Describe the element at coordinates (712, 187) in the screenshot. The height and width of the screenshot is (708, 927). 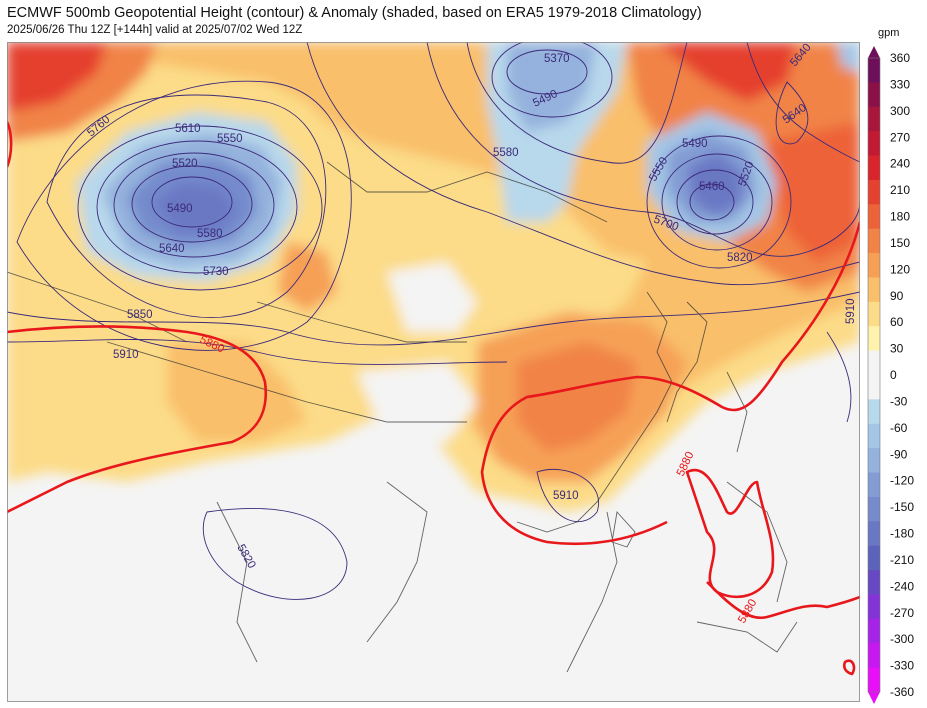
I see `contour-label: 5460` at that location.